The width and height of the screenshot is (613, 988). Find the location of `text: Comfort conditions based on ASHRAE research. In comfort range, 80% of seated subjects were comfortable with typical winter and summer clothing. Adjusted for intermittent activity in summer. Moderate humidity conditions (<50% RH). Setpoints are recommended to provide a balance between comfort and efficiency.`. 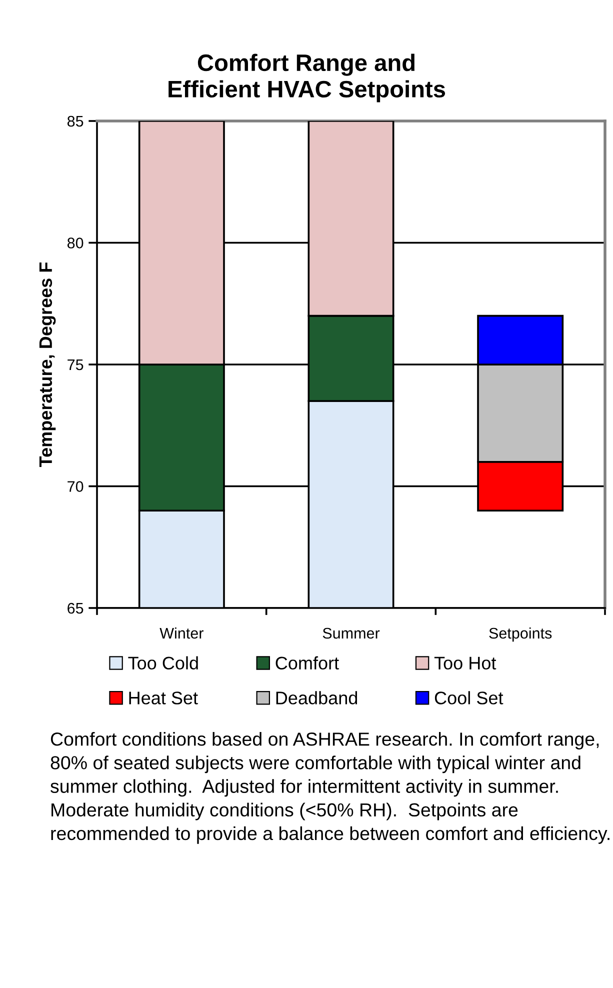

text: Comfort conditions based on ASHRAE research. In comfort range, 80% of seated subjects were comfortable with typical winter and summer clothing. Adjusted for intermittent activity in summer. Moderate humidity conditions (<50% RH). Setpoints are recommended to provide a balance between comfort and efficiency. is located at coordinates (330, 788).